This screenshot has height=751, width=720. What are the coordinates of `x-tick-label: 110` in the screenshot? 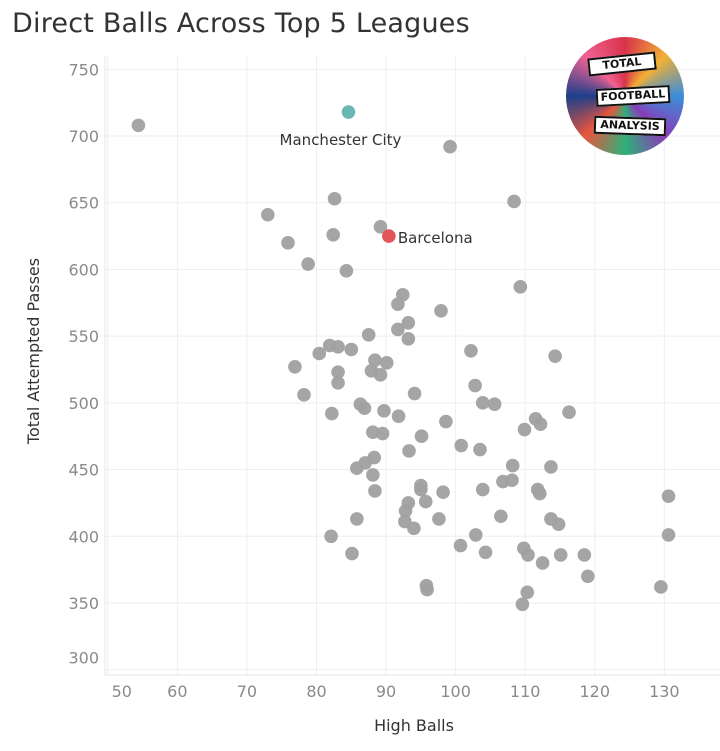 It's located at (525, 691).